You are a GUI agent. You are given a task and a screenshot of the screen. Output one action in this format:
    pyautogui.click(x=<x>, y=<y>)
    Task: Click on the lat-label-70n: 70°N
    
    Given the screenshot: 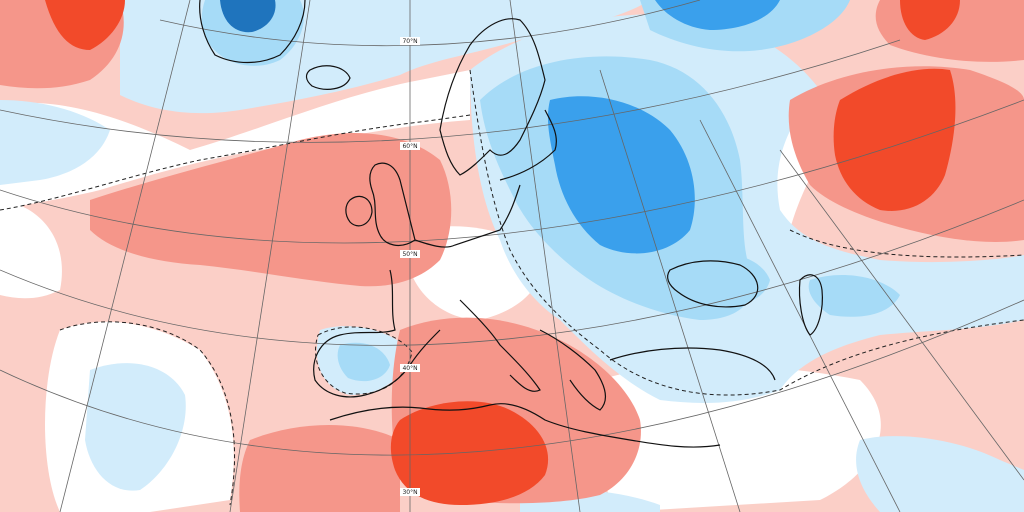 What is the action you would take?
    pyautogui.click(x=409, y=41)
    